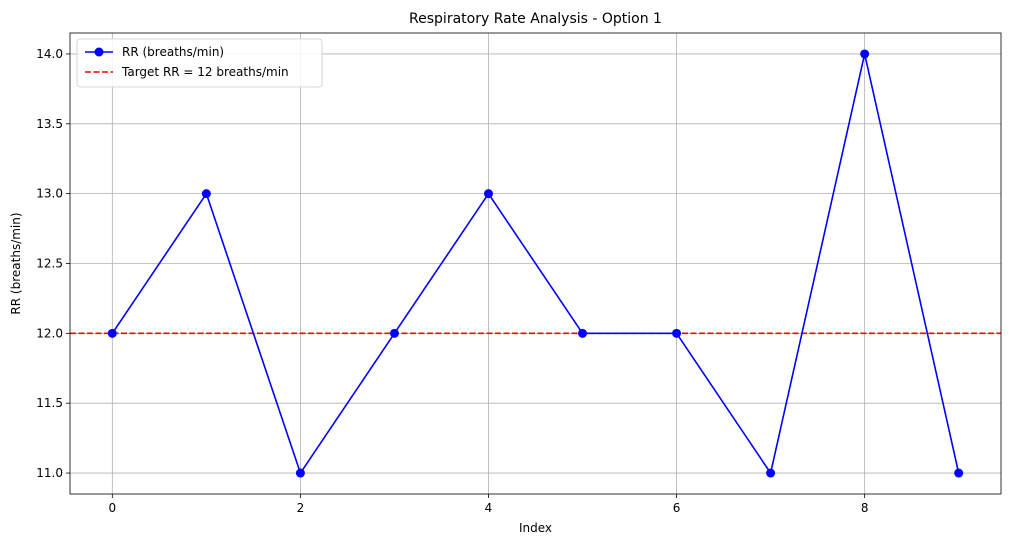 Image resolution: width=1010 pixels, height=547 pixels. Describe the element at coordinates (49, 194) in the screenshot. I see `y-tick-label: 13.0` at that location.